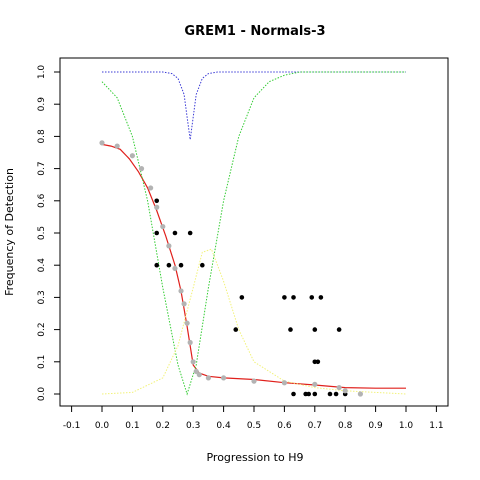 The width and height of the screenshot is (480, 480). What do you see at coordinates (42, 394) in the screenshot?
I see `y-tick-label: 0.0` at bounding box center [42, 394].